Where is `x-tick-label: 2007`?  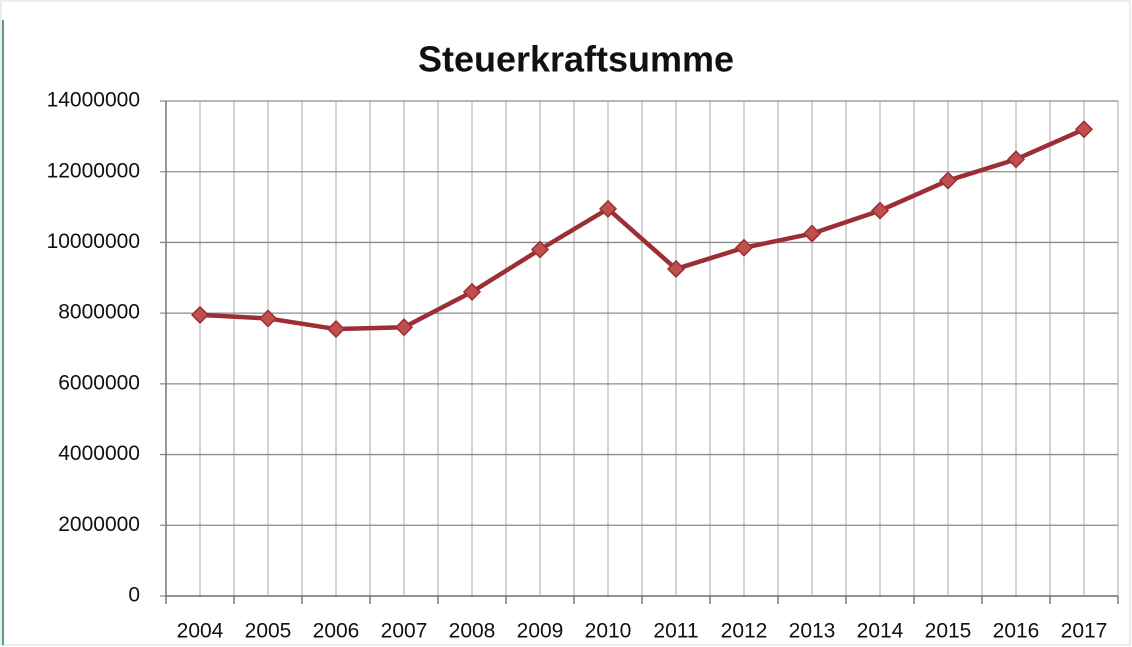
x-tick-label: 2007 is located at coordinates (404, 631).